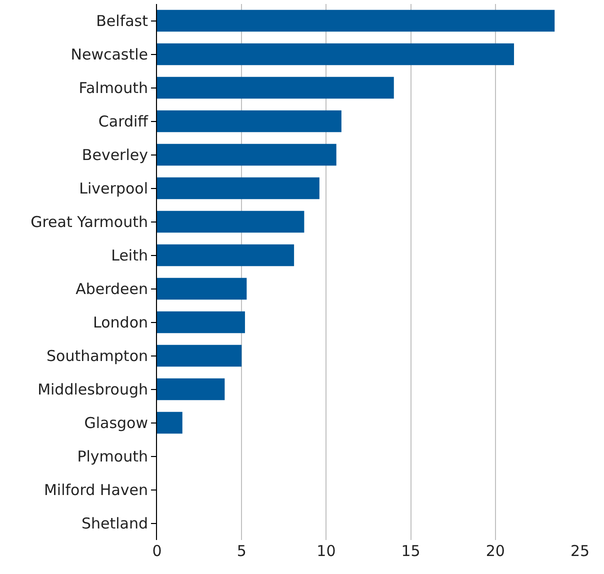 This screenshot has height=574, width=604. I want to click on y-tick-label: Glasgow, so click(116, 423).